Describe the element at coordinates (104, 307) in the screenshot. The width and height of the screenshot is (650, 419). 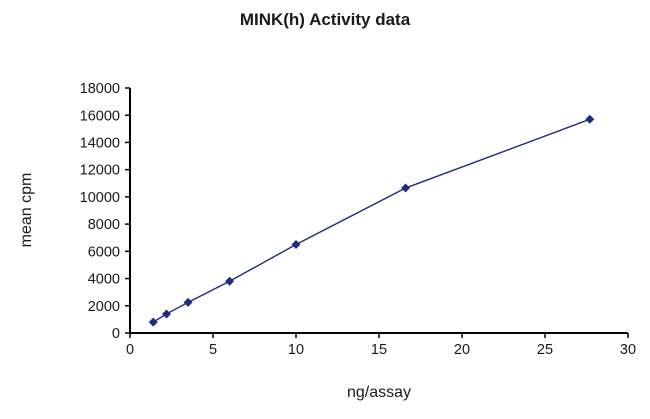
I see `y-tick-label: 2000` at that location.